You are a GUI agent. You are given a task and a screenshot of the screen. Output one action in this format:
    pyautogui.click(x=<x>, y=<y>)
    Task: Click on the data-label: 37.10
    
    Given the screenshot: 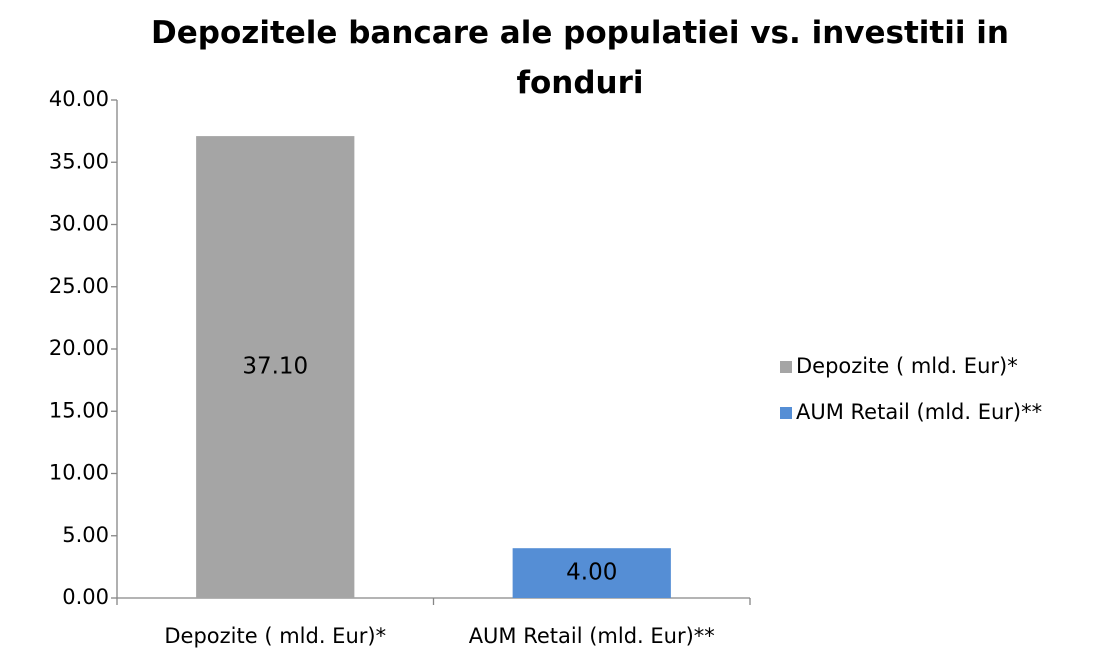 What is the action you would take?
    pyautogui.click(x=275, y=367)
    